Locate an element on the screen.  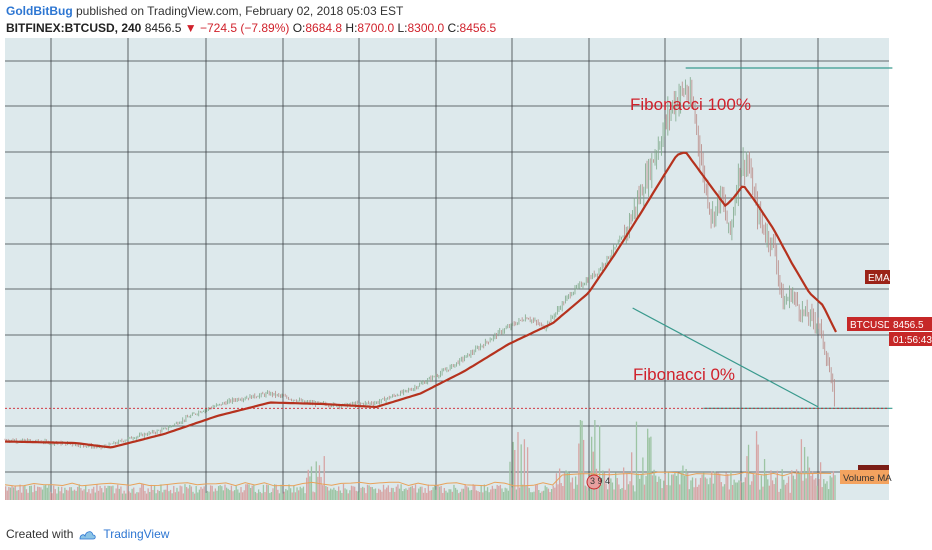
ema-tag-label: EMA is located at coordinates (879, 278).